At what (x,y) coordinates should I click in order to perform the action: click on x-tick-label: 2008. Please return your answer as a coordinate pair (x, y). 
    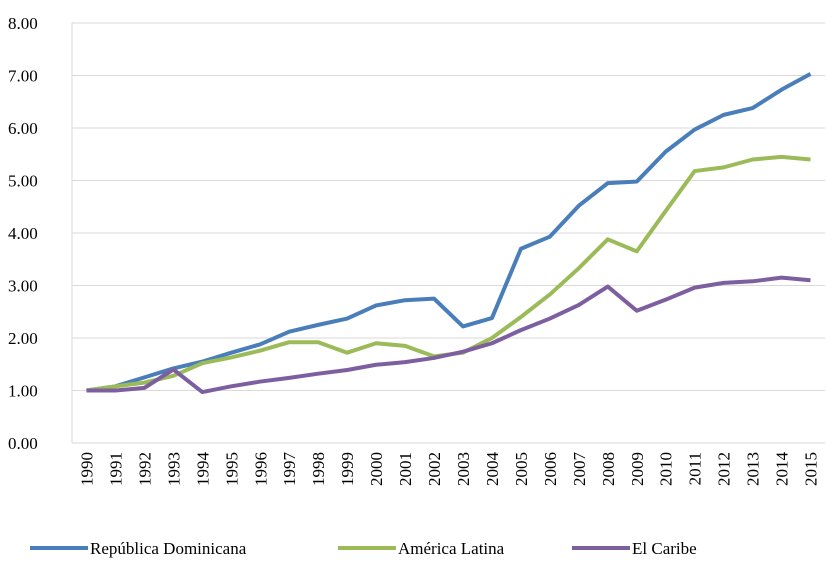
    Looking at the image, I should click on (608, 469).